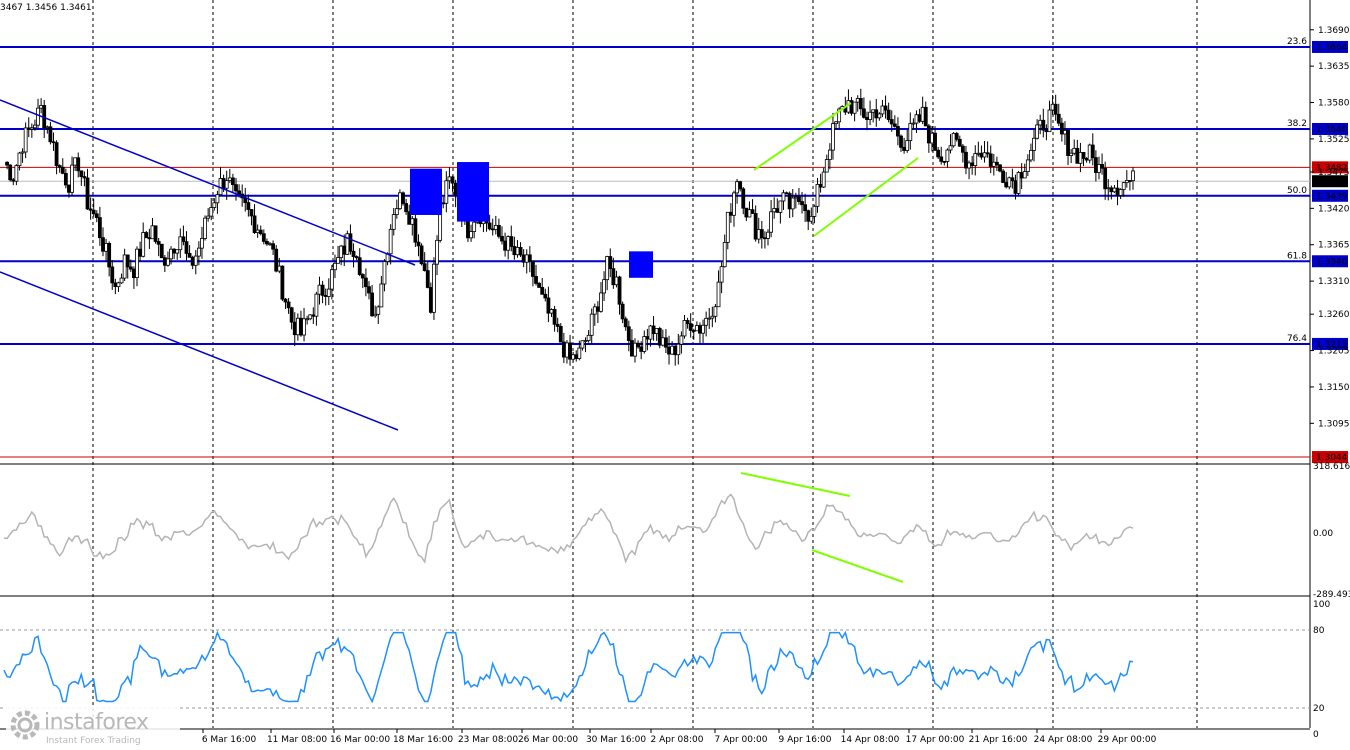 The width and height of the screenshot is (1350, 750). Describe the element at coordinates (1334, 282) in the screenshot. I see `price-tick-label: 1.3310` at that location.